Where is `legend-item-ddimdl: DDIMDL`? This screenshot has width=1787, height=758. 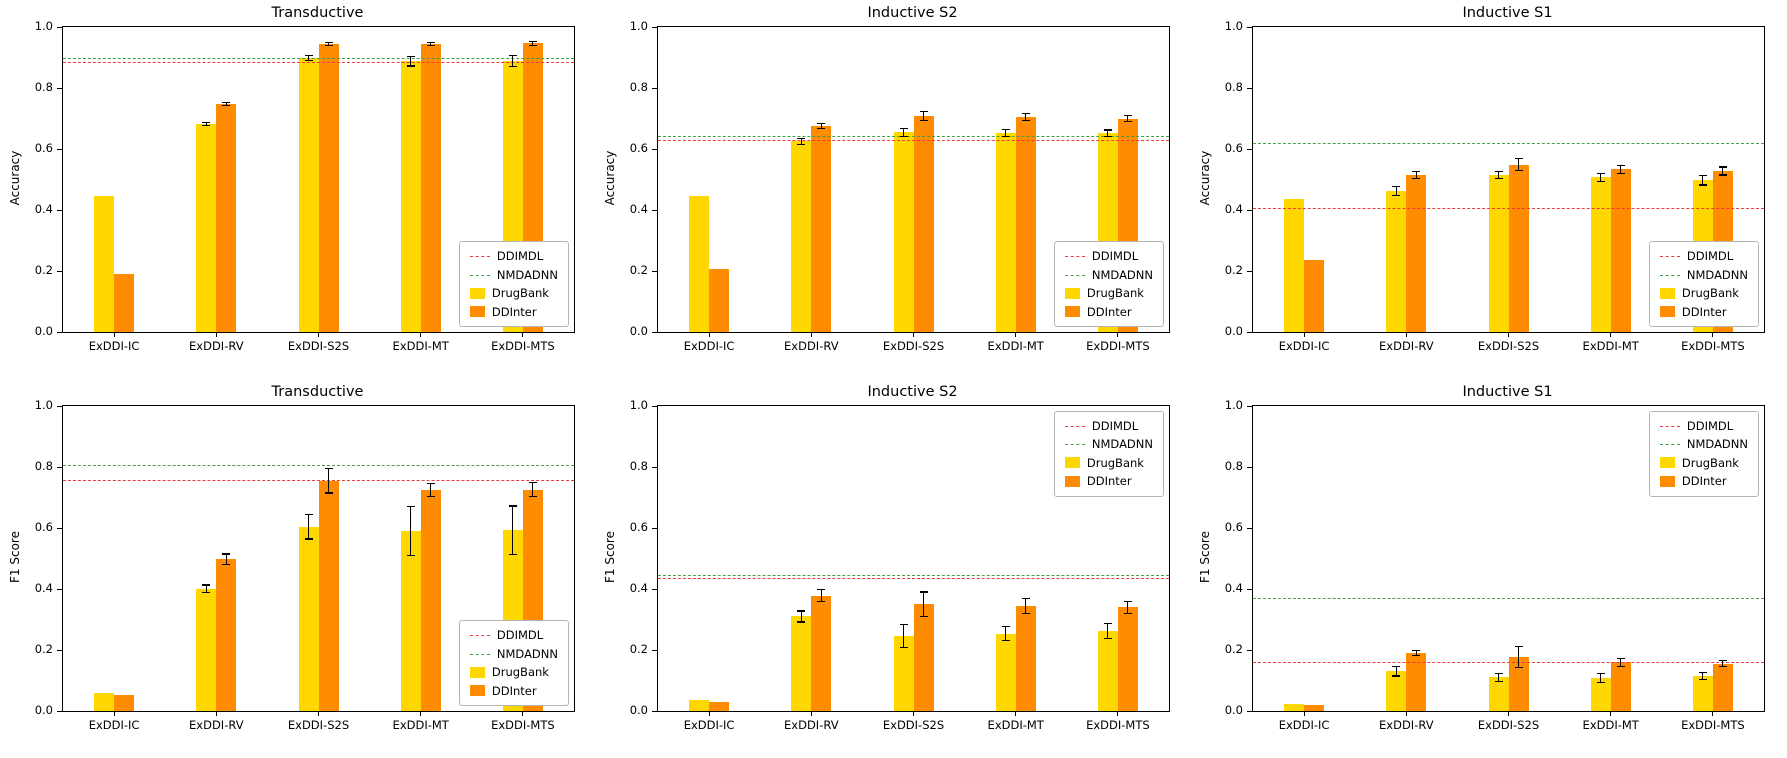
legend-item-ddimdl: DDIMDL is located at coordinates (513, 635).